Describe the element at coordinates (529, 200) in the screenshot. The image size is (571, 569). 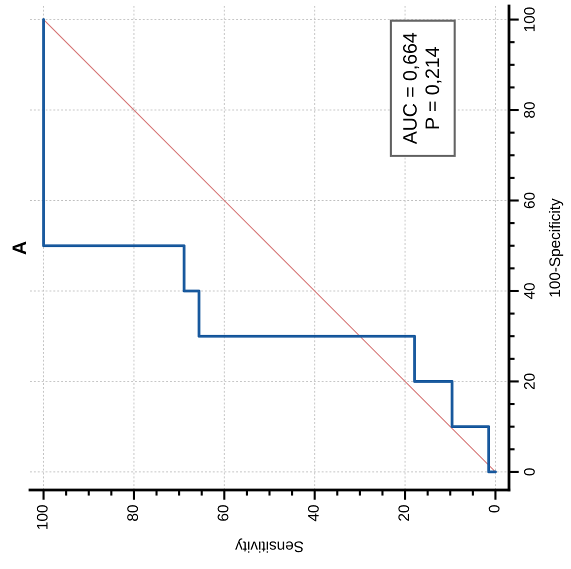
I see `y-tick-label: 60` at that location.